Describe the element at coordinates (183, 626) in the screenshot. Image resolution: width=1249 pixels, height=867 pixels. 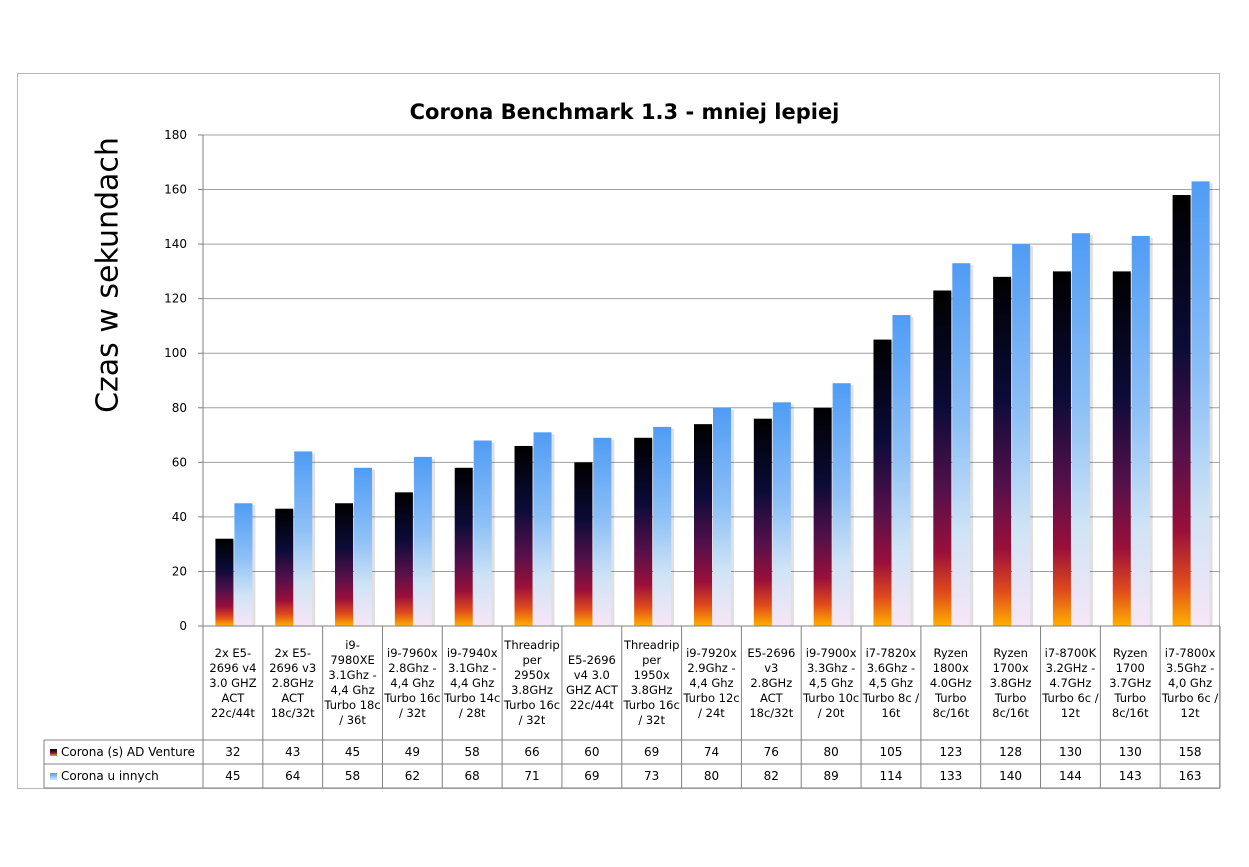
I see `y-tick-label: 0` at that location.